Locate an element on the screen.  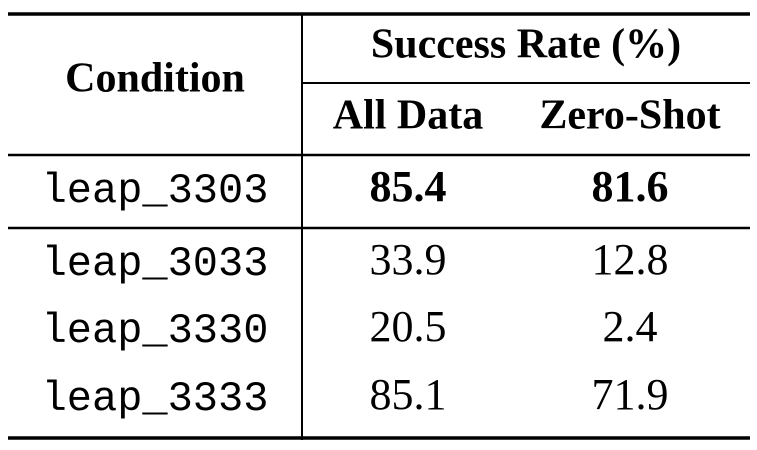
header-column: Zero-Shot is located at coordinates (629, 116).